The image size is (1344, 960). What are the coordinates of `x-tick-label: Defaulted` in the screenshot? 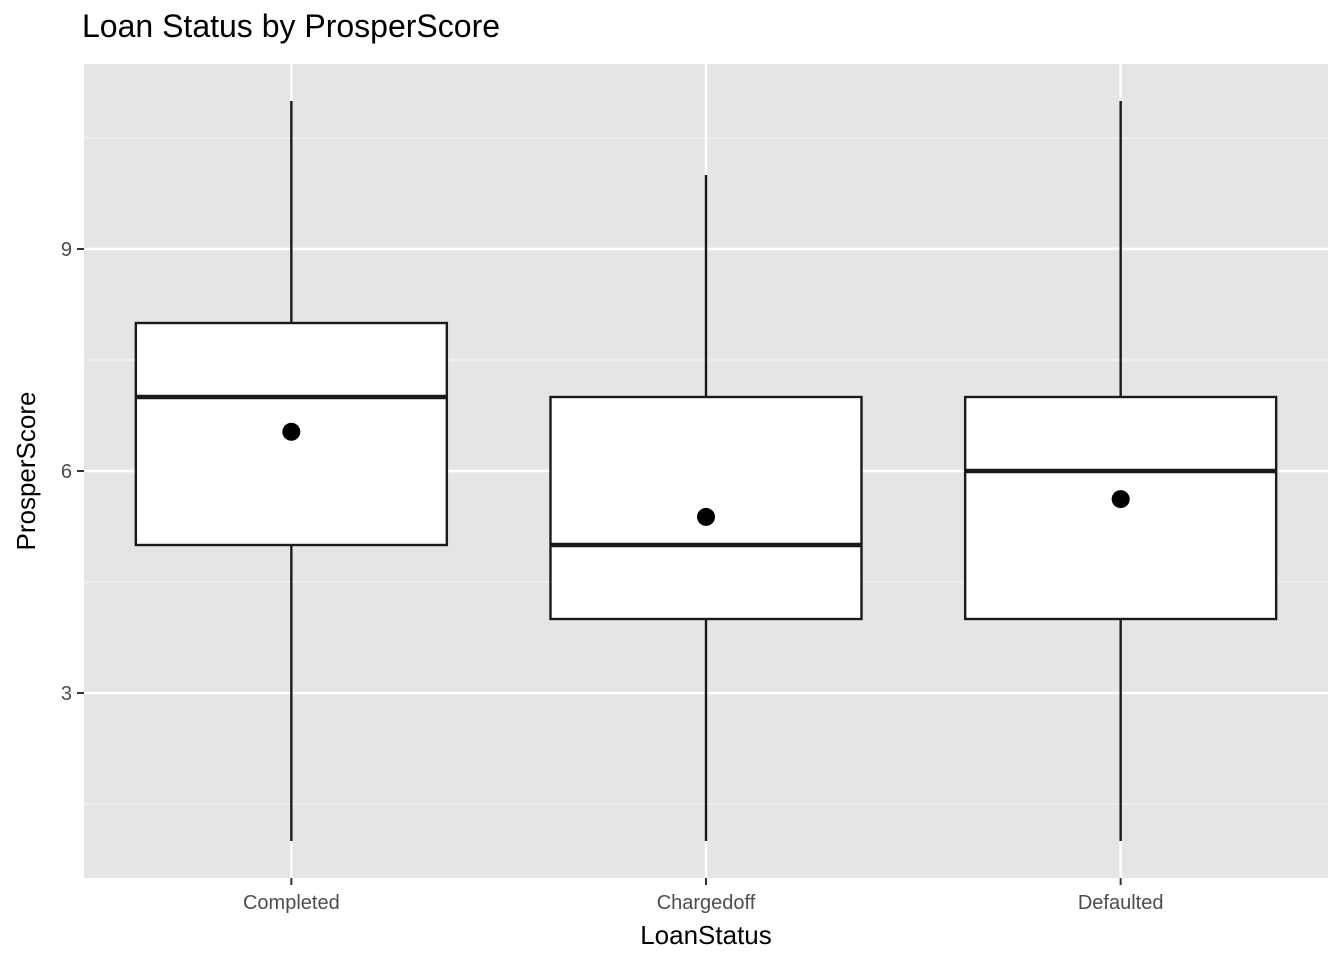 It's located at (1121, 903).